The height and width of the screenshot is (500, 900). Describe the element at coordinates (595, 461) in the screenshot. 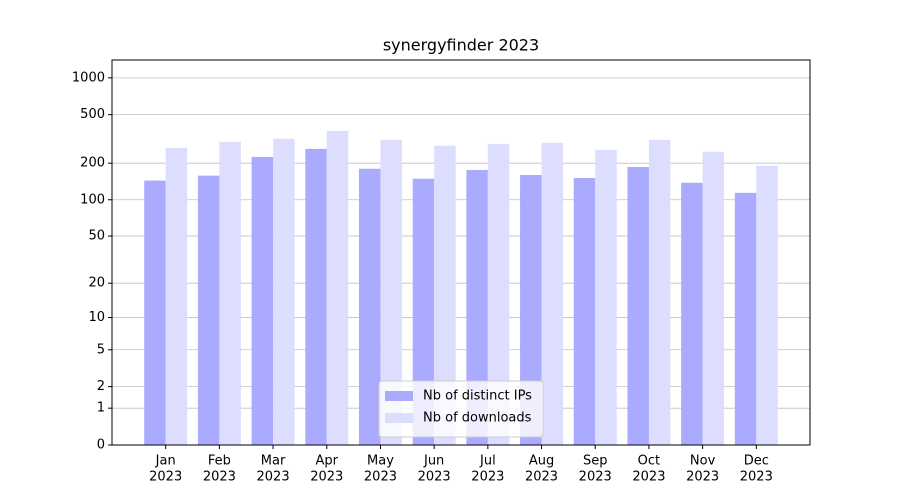

I see `x-tick-label: Sep` at that location.